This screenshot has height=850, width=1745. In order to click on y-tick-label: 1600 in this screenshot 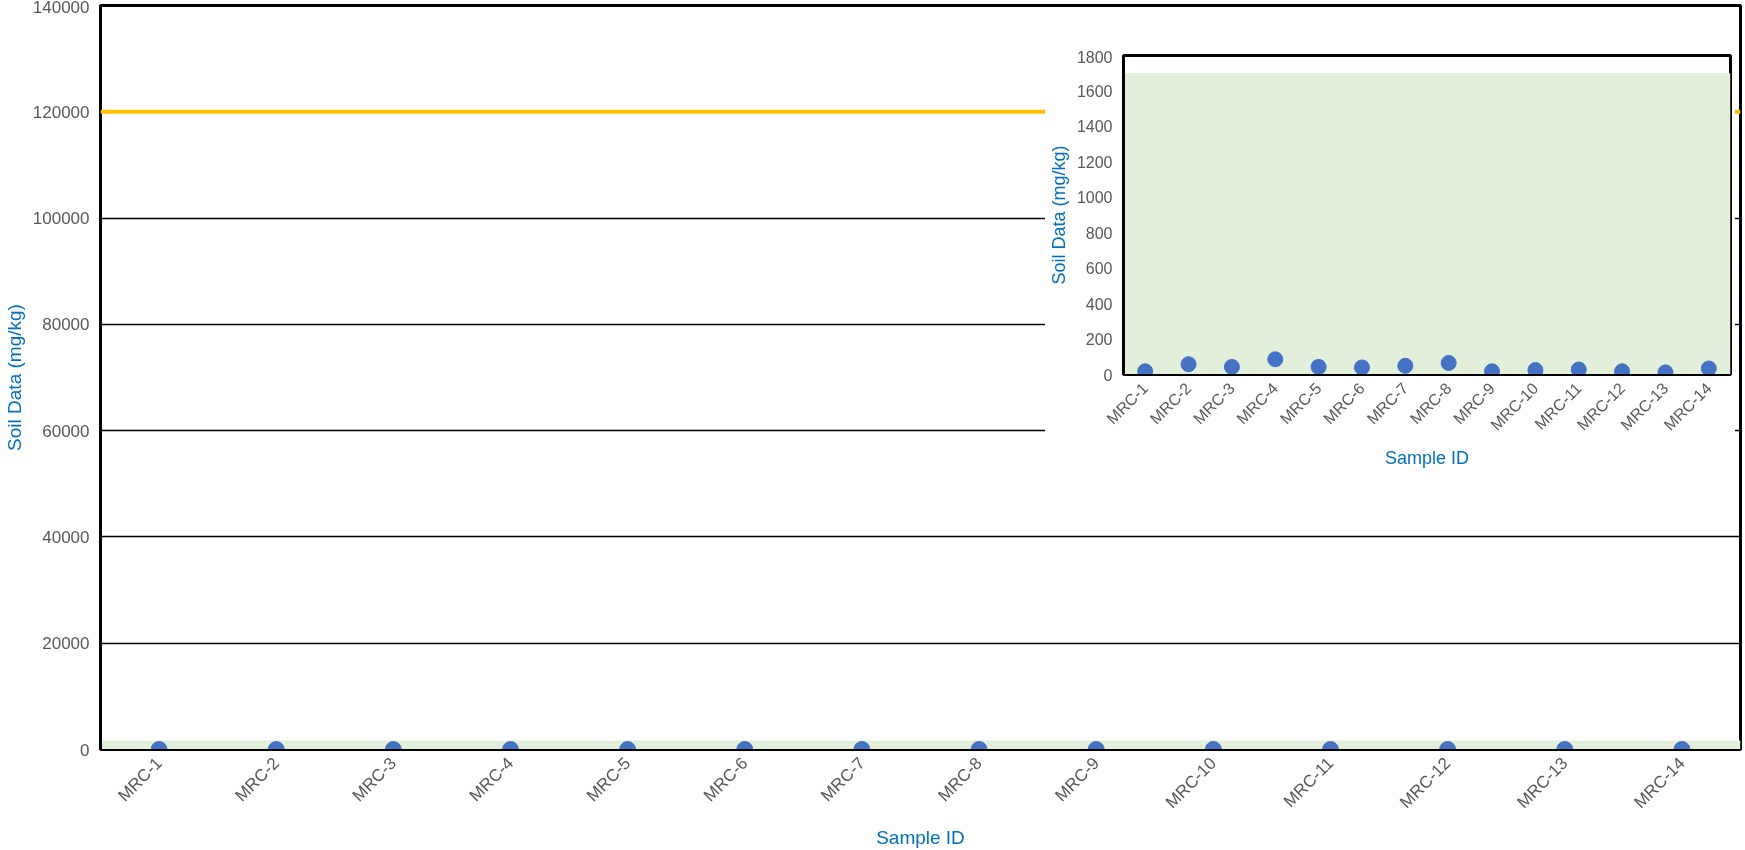, I will do `click(1094, 91)`.